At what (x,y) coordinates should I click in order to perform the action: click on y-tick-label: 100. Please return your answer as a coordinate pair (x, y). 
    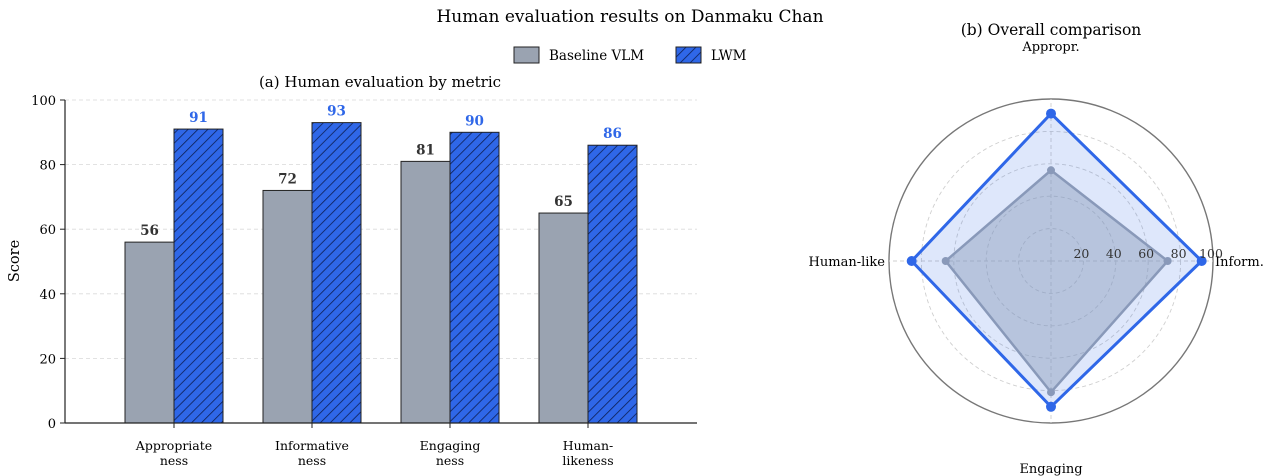
    Looking at the image, I should click on (43, 101).